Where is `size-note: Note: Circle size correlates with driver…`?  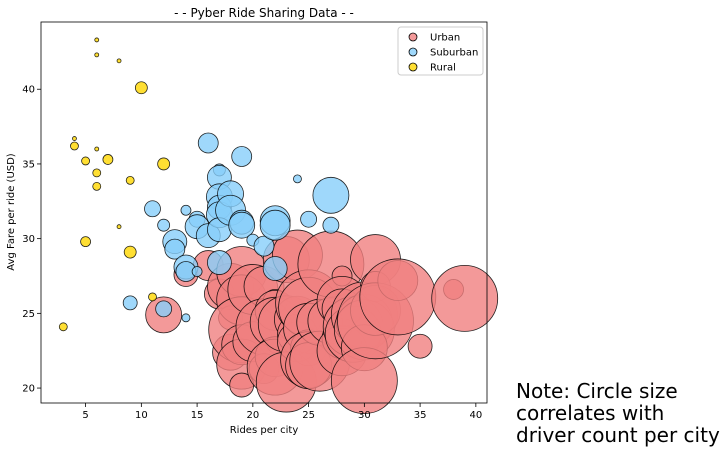 size-note: Note: Circle size correlates with driver… is located at coordinates (618, 413).